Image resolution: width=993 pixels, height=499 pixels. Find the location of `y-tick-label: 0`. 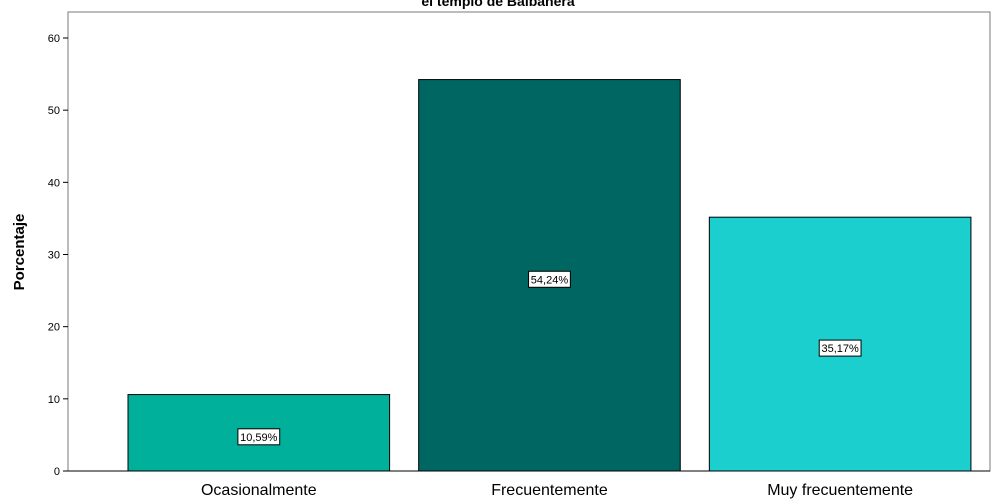

y-tick-label: 0 is located at coordinates (57, 472).